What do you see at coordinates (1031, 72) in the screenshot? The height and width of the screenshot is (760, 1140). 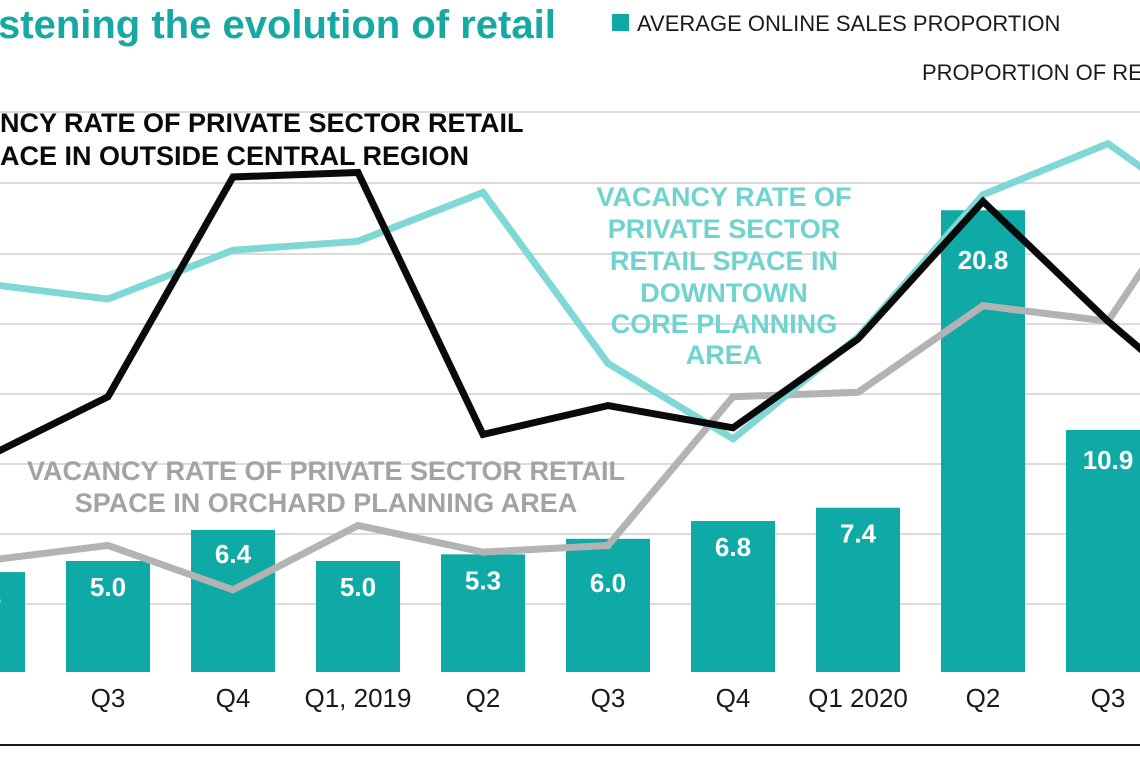 I see `right-axis-caption: PROPORTION OF RETA` at bounding box center [1031, 72].